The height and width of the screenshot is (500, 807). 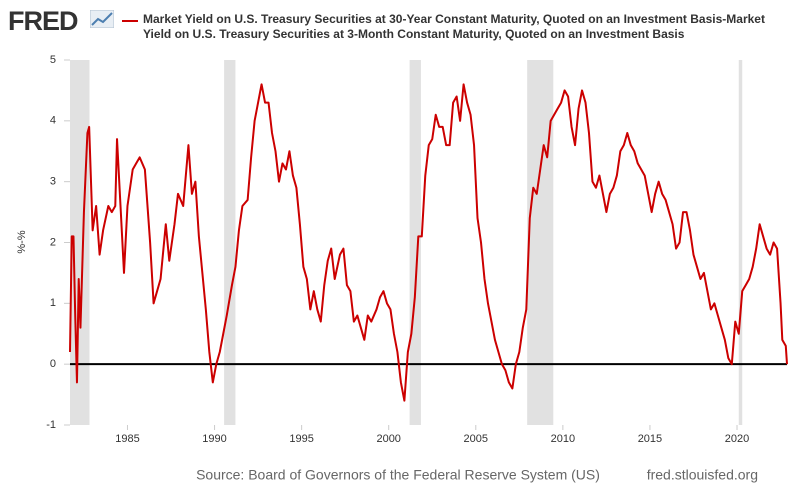 I want to click on y-tick-label: 0, so click(x=53, y=364).